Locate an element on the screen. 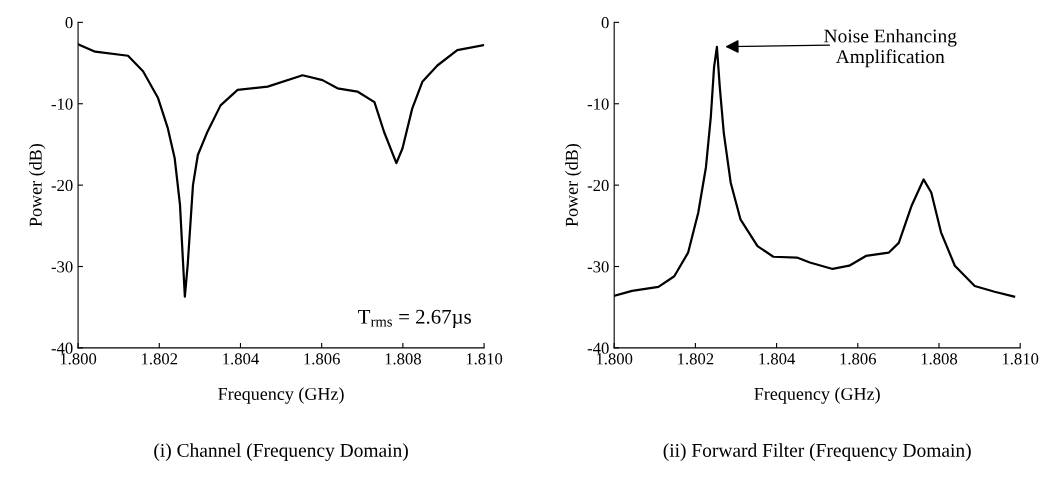  annotation: Noise Enhancing Amplification is located at coordinates (890, 48).